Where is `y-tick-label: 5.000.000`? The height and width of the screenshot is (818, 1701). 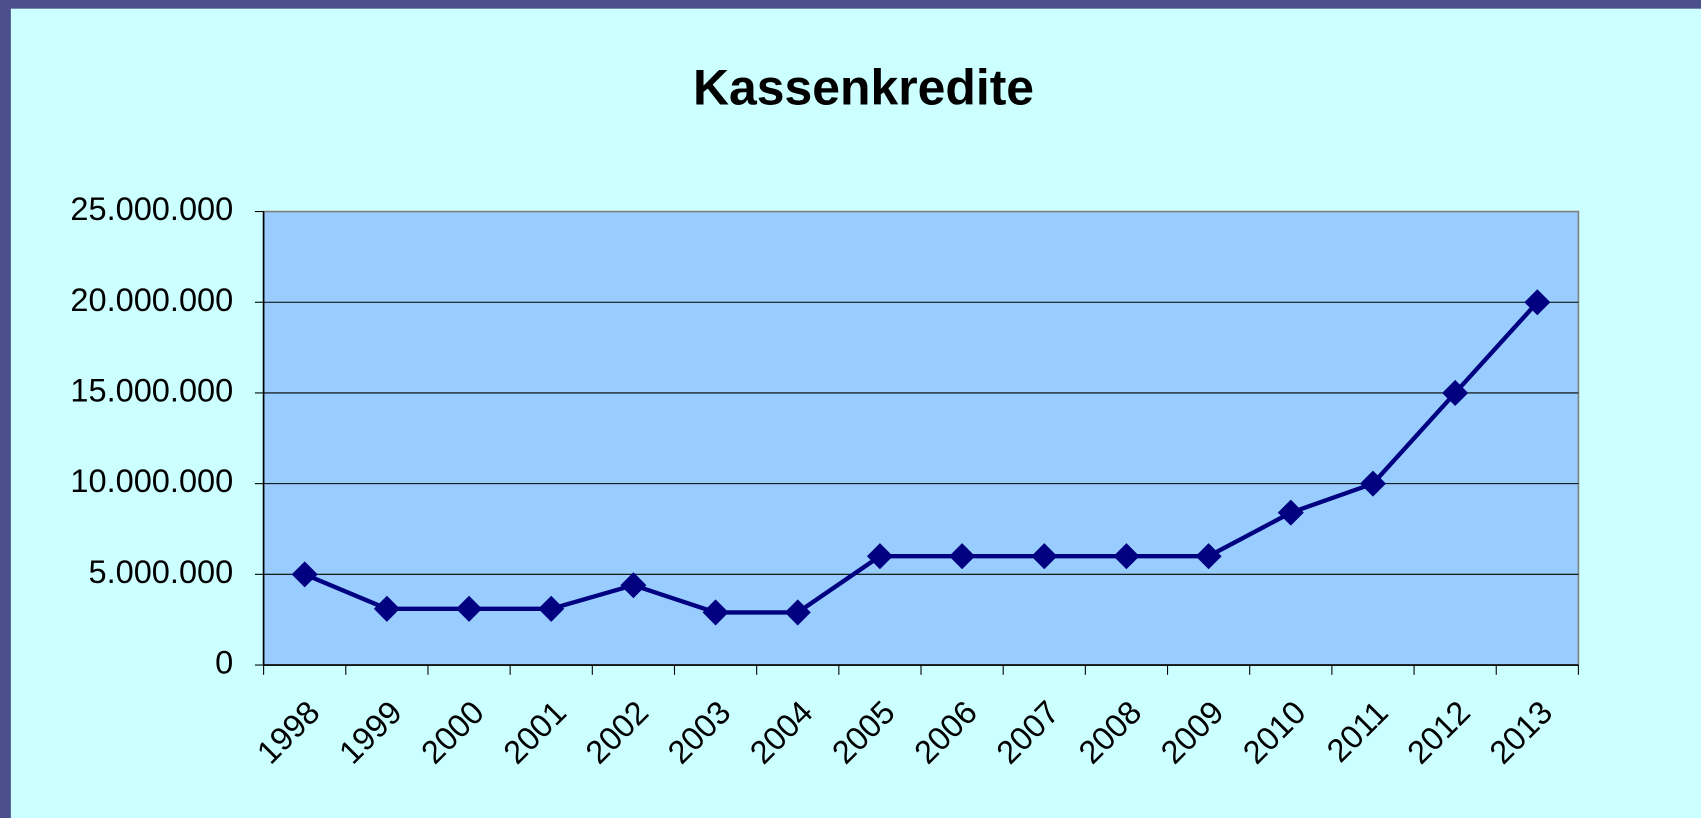
y-tick-label: 5.000.000 is located at coordinates (161, 572).